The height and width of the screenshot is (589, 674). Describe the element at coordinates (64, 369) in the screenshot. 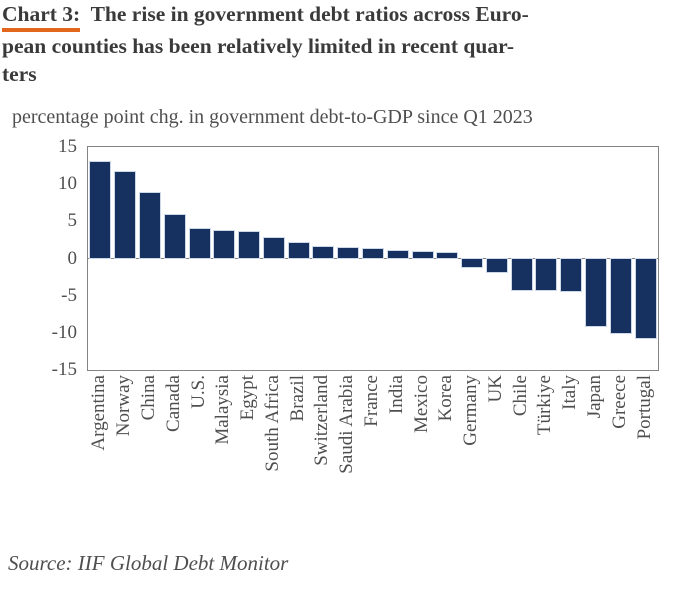

I see `y-tick-label: -15` at that location.